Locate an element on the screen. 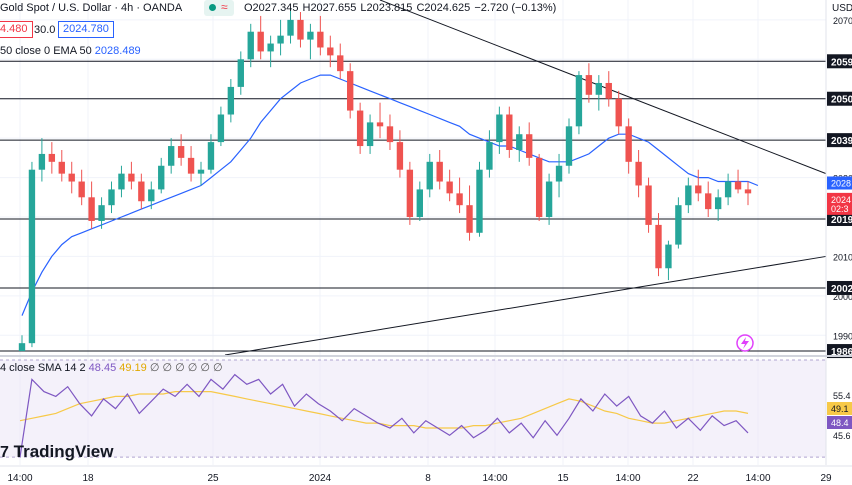 The width and height of the screenshot is (852, 485). lightning-alert-icon is located at coordinates (745, 343).